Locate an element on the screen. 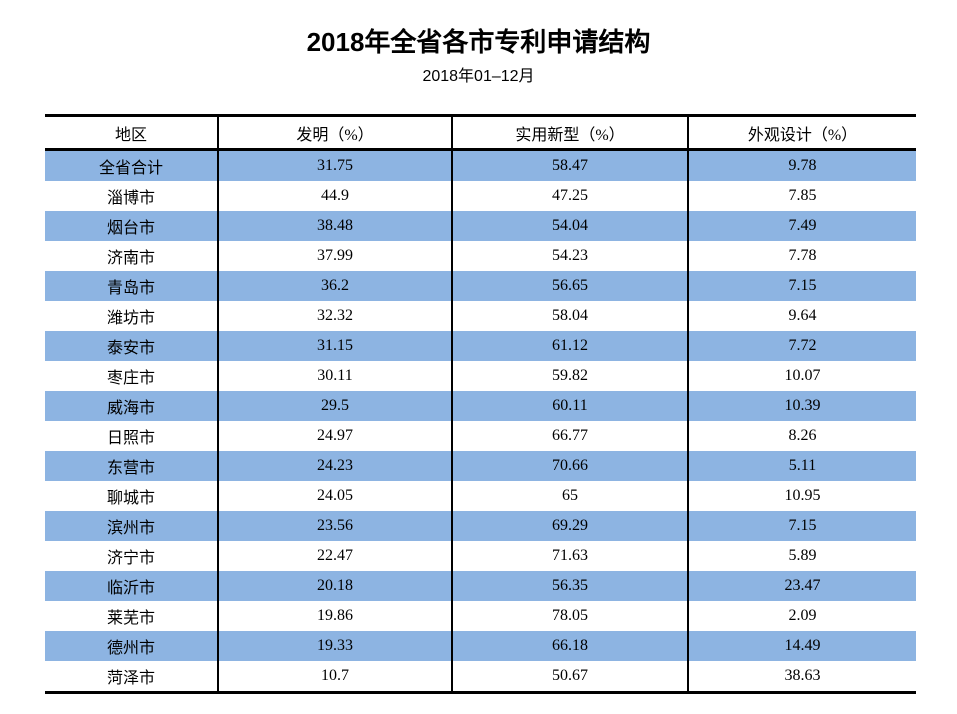 The width and height of the screenshot is (957, 714). value-cell: 7.78 is located at coordinates (801, 256).